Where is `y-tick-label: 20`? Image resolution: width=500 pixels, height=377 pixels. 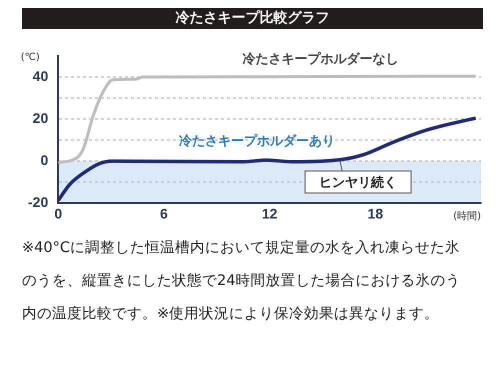 y-tick-label: 20 is located at coordinates (40, 118).